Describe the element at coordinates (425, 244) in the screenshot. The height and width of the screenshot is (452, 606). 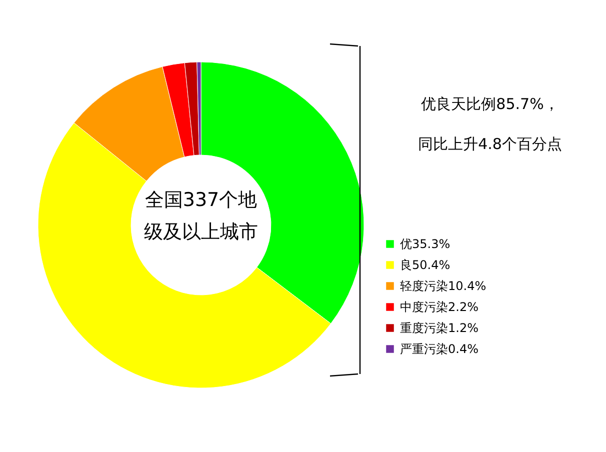
I see `legend-label: 优35.3%` at that location.